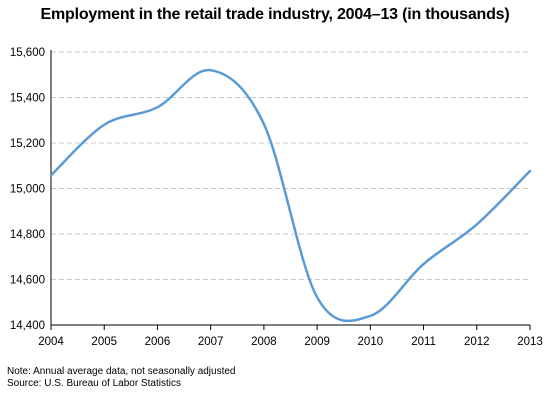 The image size is (550, 401). What do you see at coordinates (51, 342) in the screenshot?
I see `x-tick-label: 2004` at bounding box center [51, 342].